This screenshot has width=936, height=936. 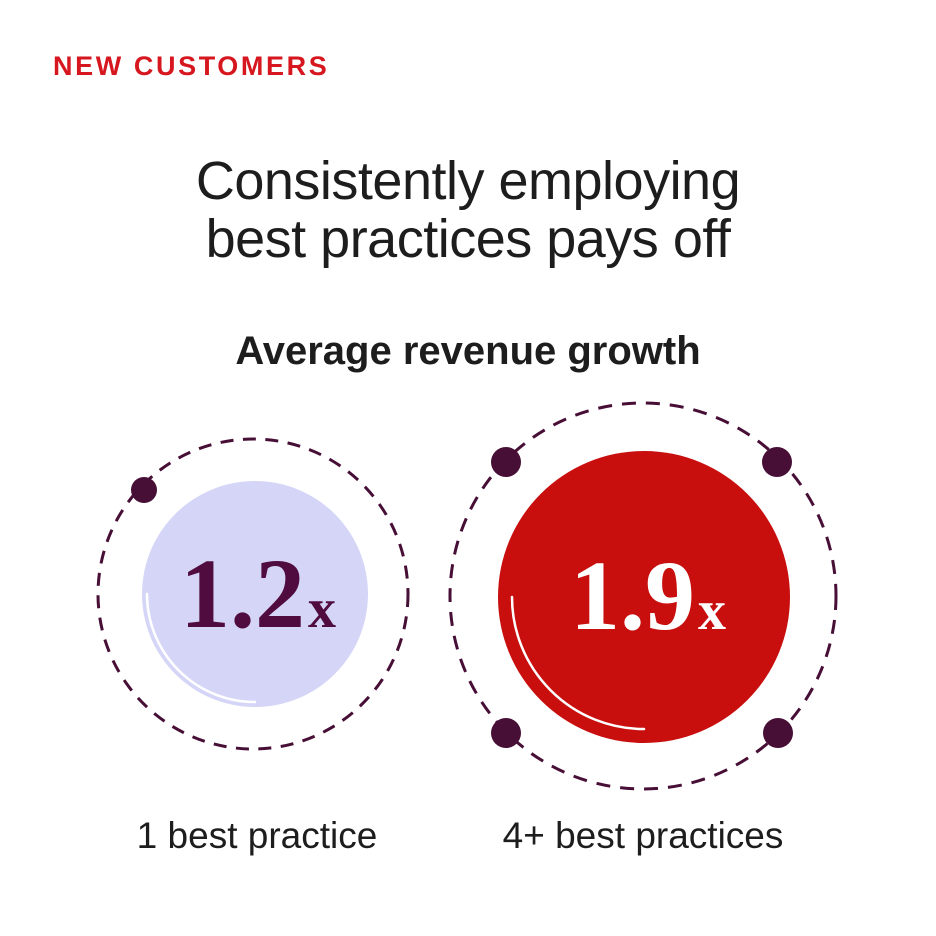 What do you see at coordinates (506, 733) in the screenshot?
I see `bubble-right-orbit-dot-bottom-left` at bounding box center [506, 733].